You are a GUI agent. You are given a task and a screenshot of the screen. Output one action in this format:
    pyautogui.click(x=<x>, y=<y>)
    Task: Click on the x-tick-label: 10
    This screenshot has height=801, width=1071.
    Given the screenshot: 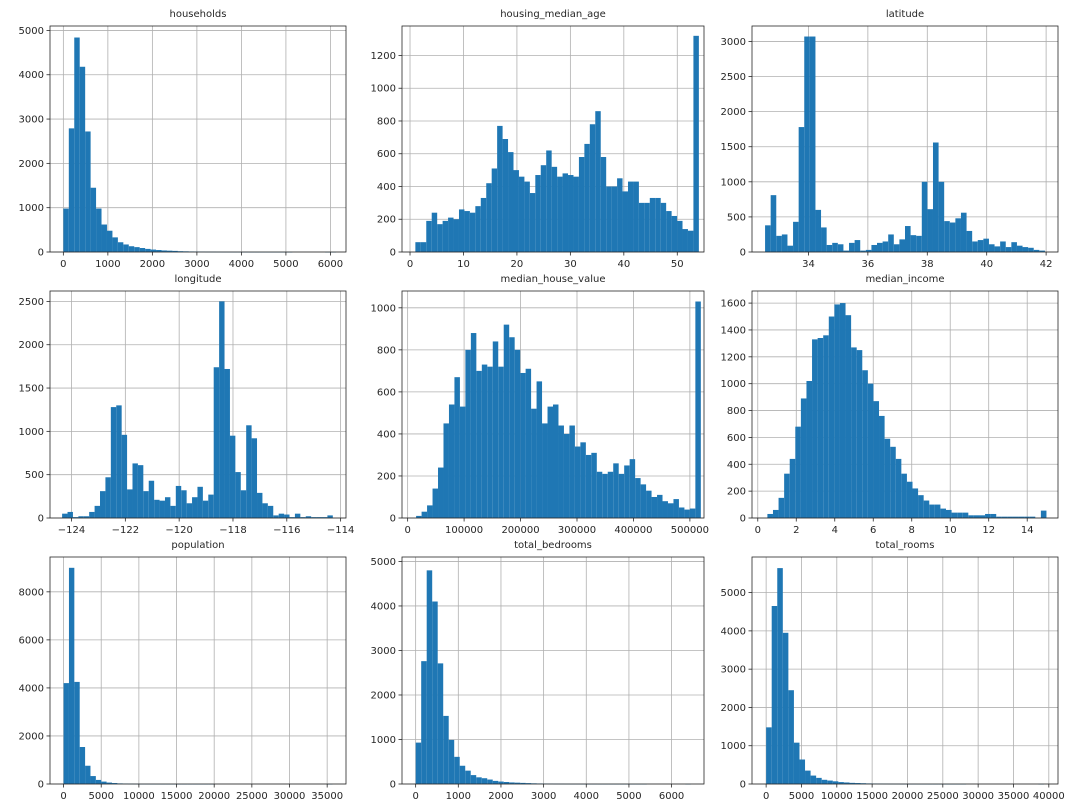 What is the action you would take?
    pyautogui.click(x=950, y=530)
    